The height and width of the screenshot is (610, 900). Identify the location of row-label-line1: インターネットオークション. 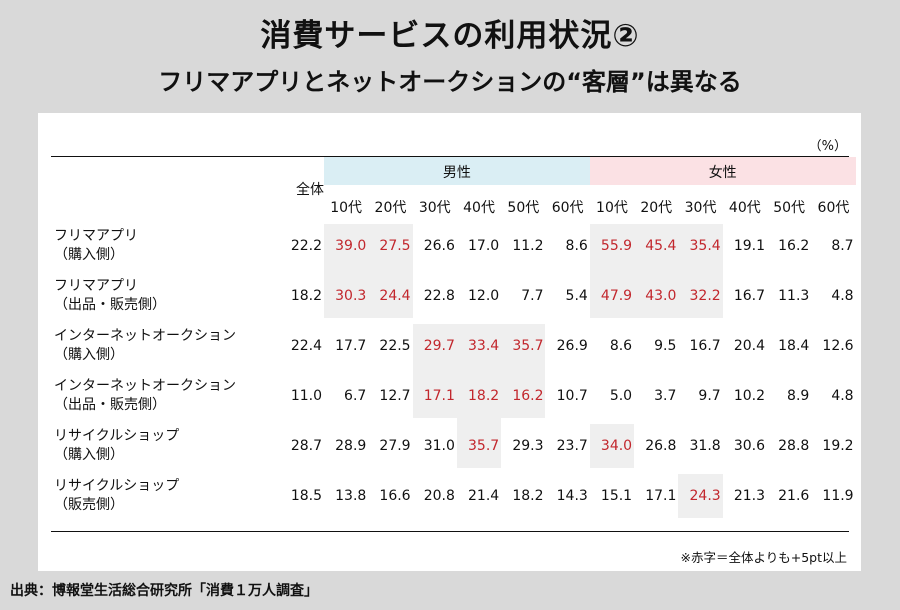
(145, 386).